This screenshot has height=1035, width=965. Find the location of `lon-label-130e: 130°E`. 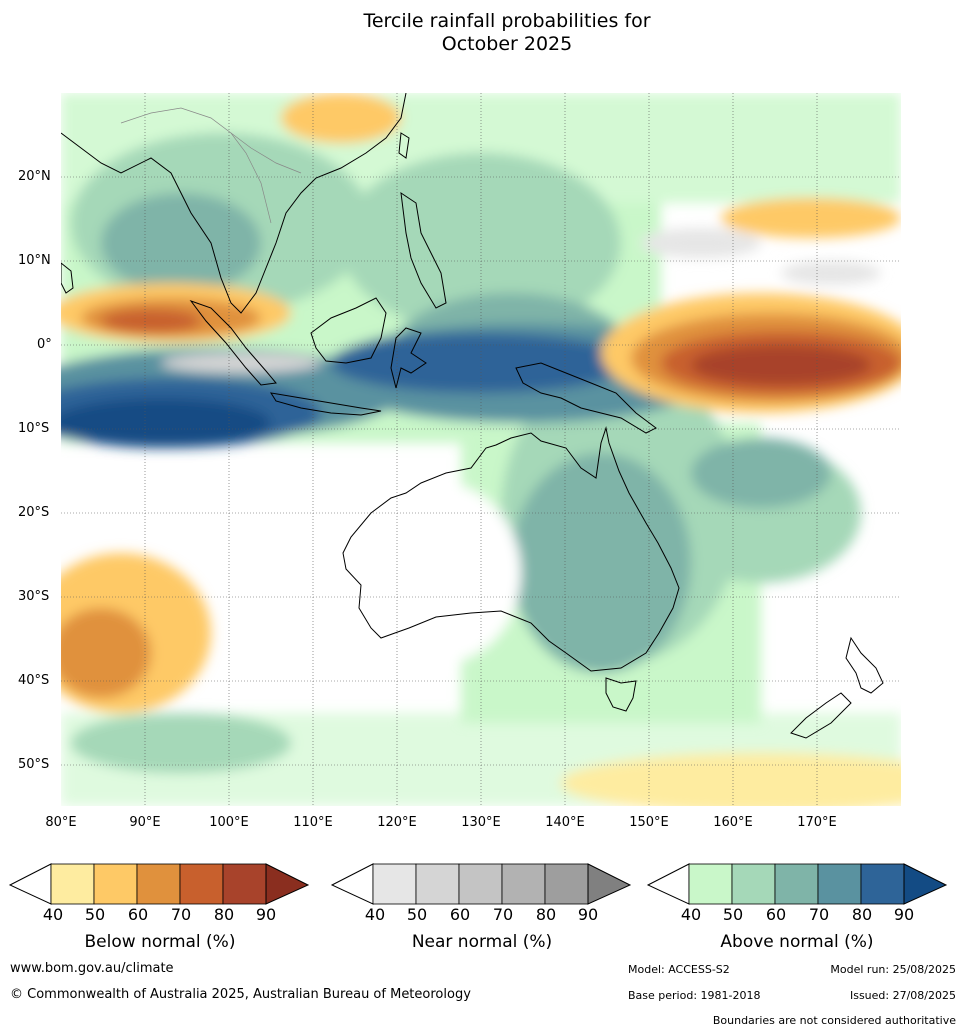

lon-label-130e: 130°E is located at coordinates (481, 822).